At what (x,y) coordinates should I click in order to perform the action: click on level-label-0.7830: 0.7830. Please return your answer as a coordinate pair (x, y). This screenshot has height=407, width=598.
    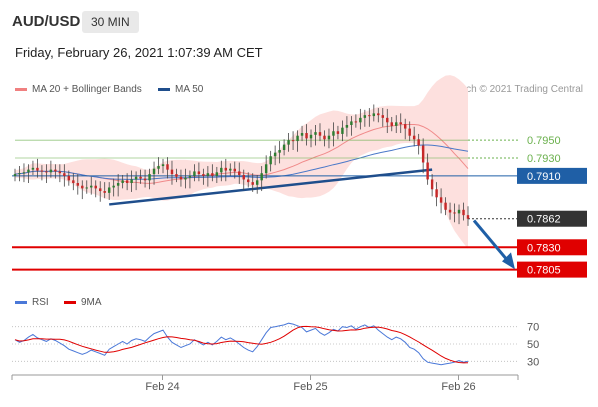
    Looking at the image, I should click on (544, 248).